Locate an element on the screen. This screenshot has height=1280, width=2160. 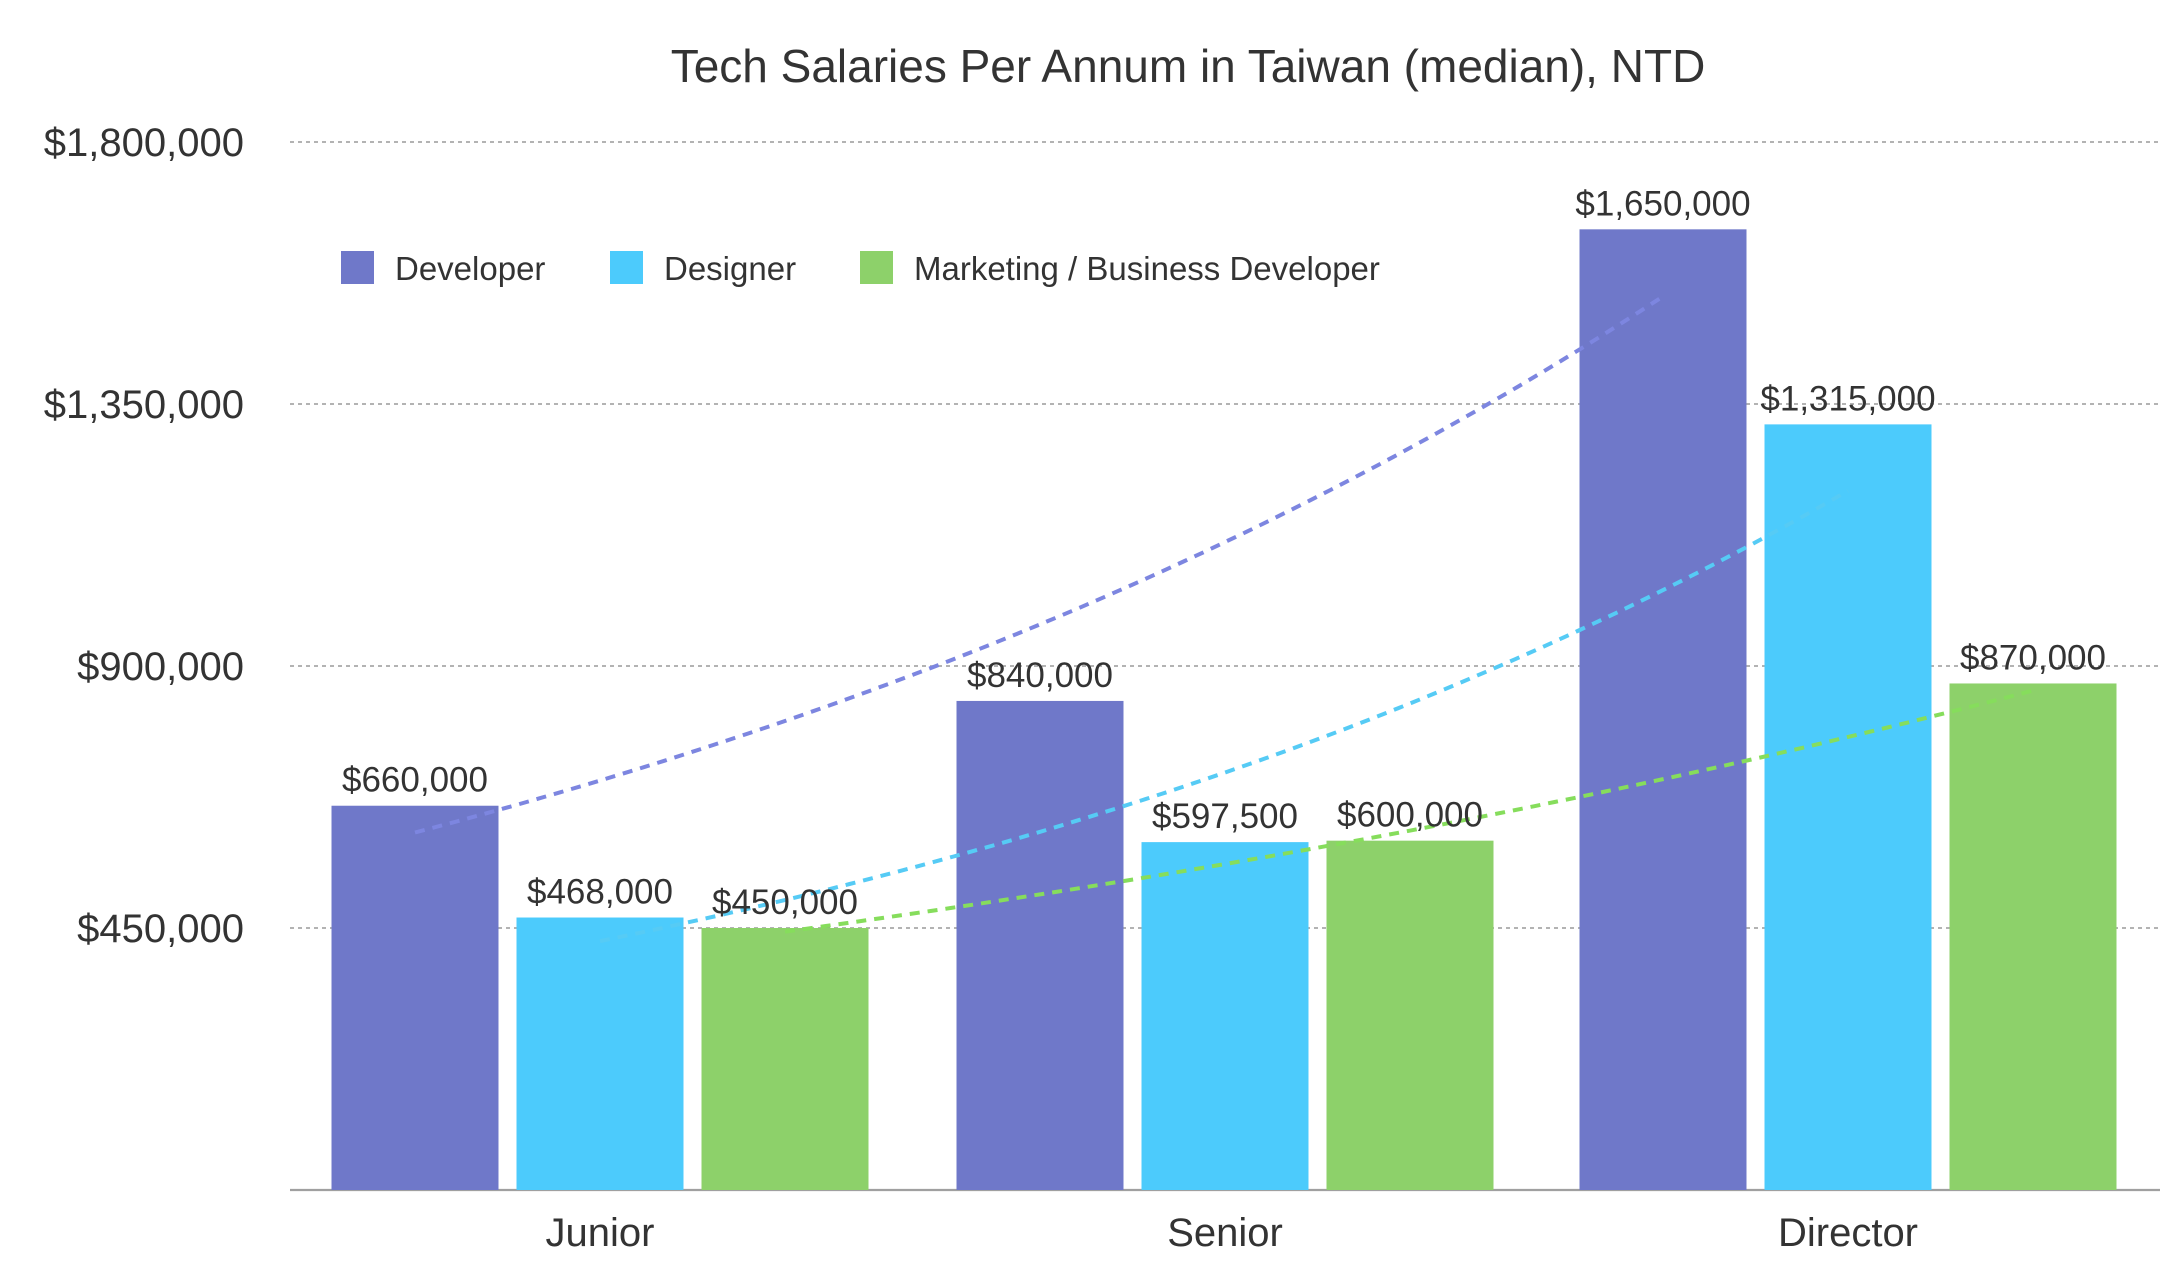
legend-label: Marketing / Business Developer is located at coordinates (1147, 268).